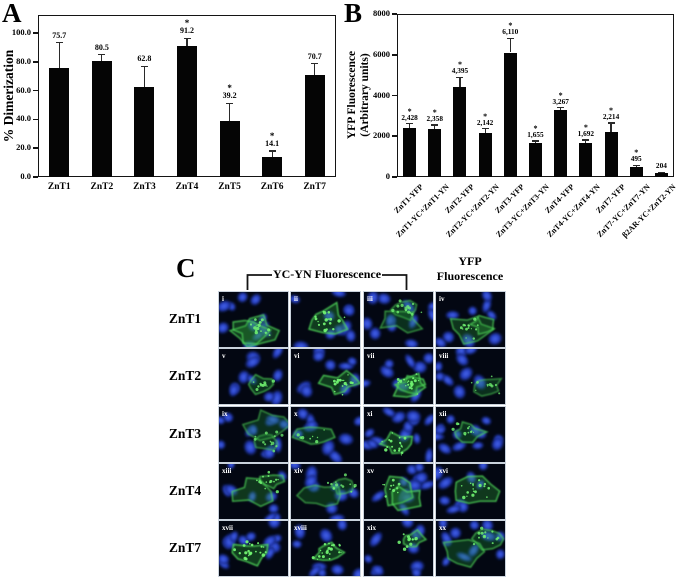  I want to click on bar-value-label: 91.2, so click(187, 31).